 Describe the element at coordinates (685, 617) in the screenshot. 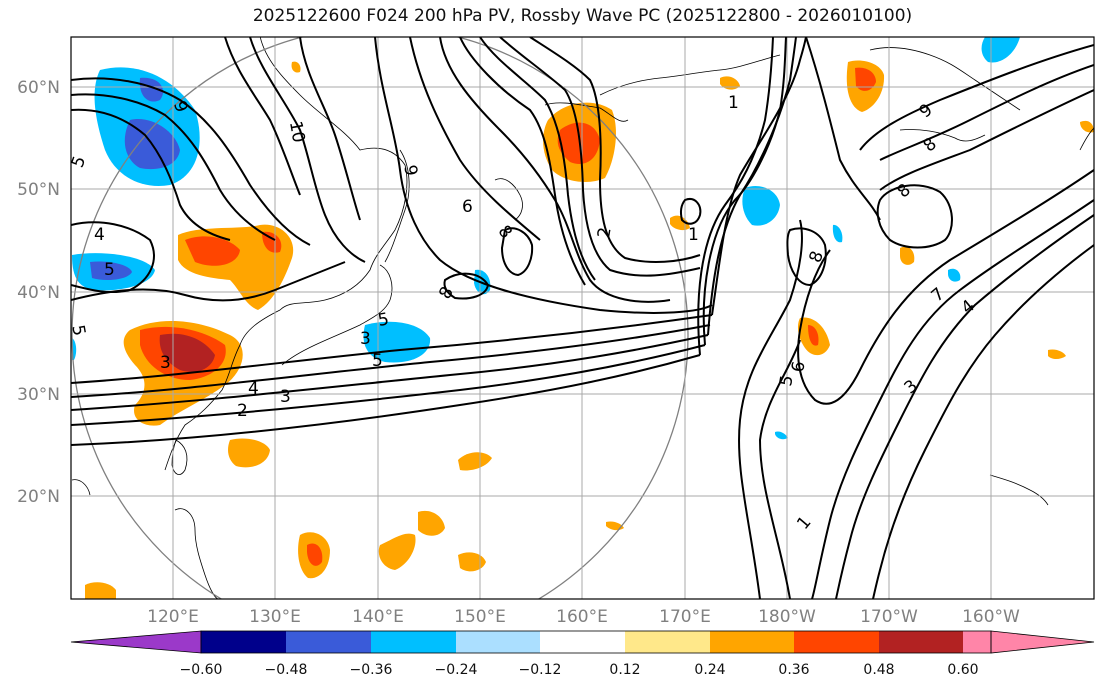

I see `lon-label: 170°E` at that location.